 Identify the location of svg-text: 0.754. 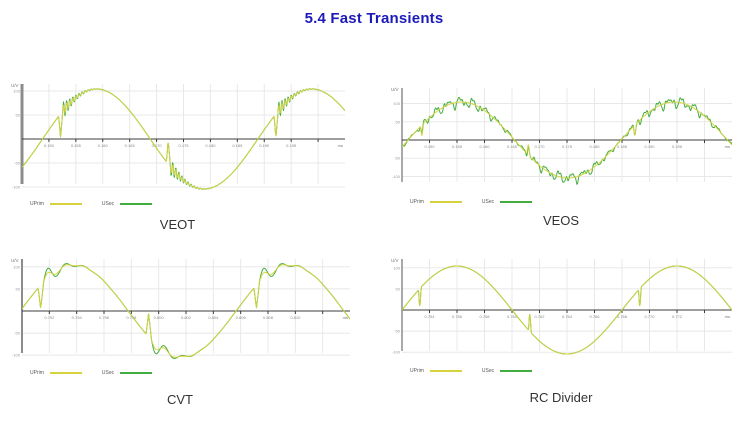
(429, 316).